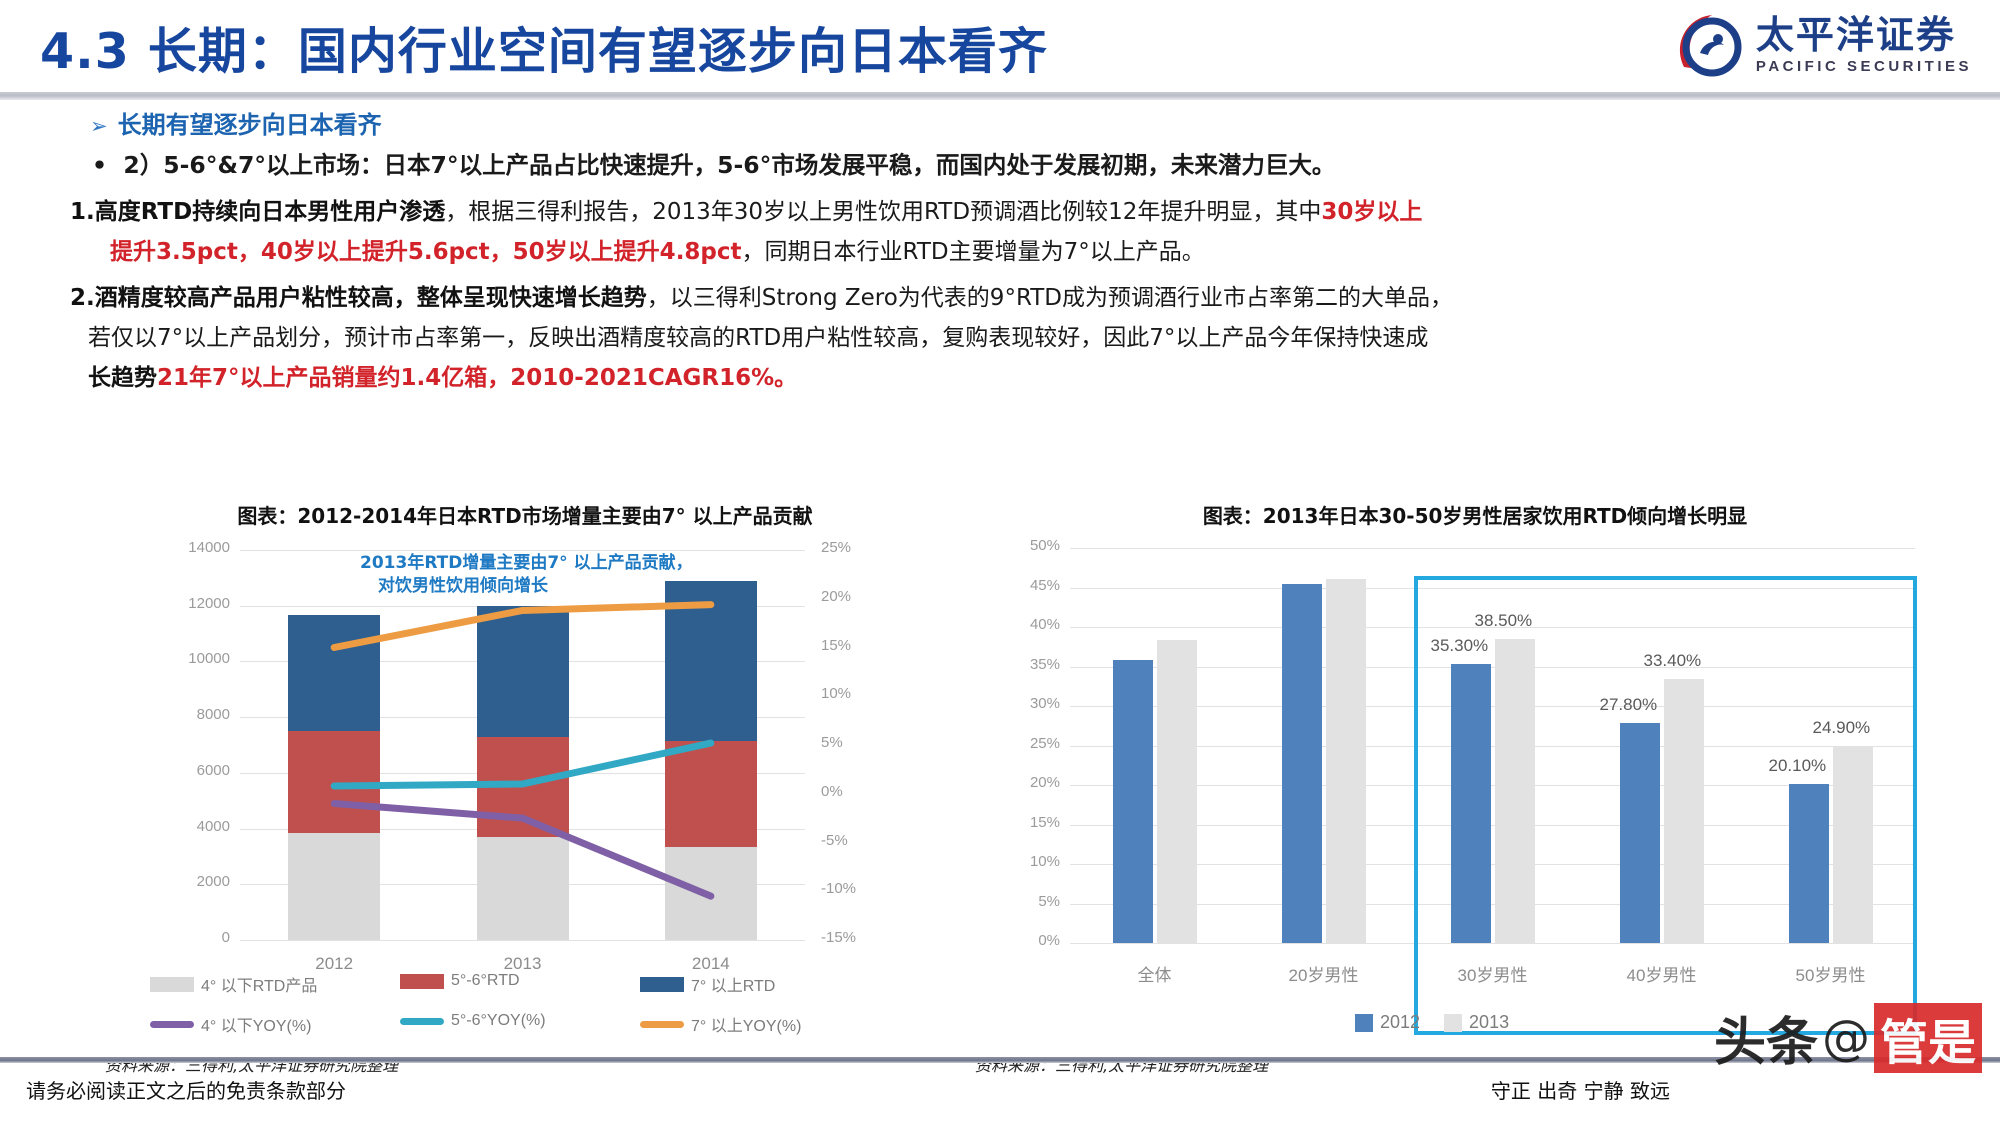  What do you see at coordinates (707, 984) in the screenshot?
I see `legend-item: 7° 以上RTD` at bounding box center [707, 984].